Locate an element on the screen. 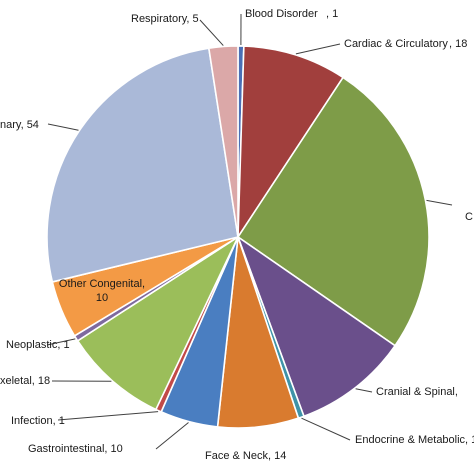 The width and height of the screenshot is (474, 474). pie-slice-cranial-spinal is located at coordinates (316, 326).